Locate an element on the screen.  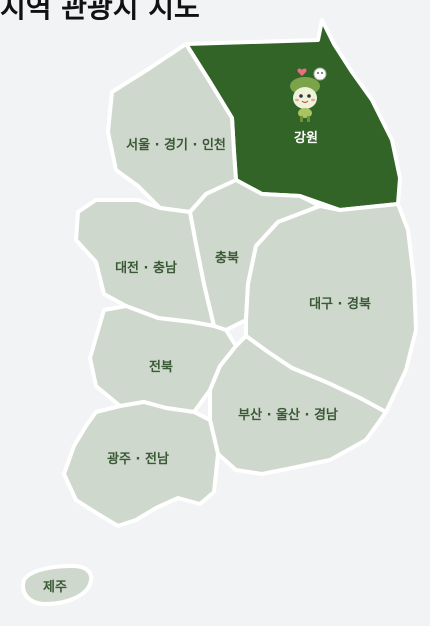
region-busan-ulsan-gyeongnam: 부산 · 울산 · 경남 is located at coordinates (298, 405).